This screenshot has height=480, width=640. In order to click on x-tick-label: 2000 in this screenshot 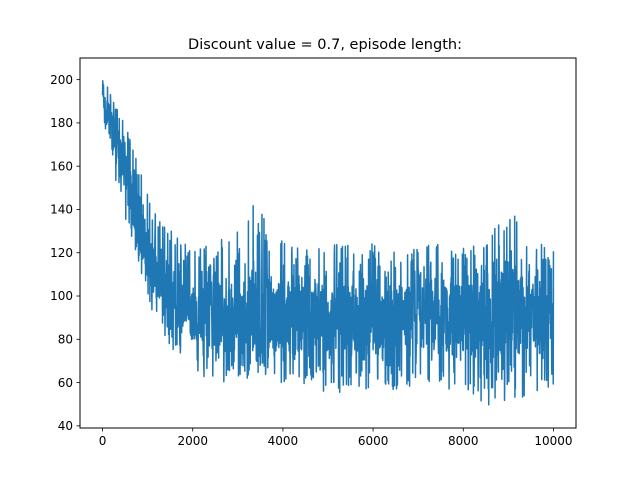, I will do `click(192, 441)`.